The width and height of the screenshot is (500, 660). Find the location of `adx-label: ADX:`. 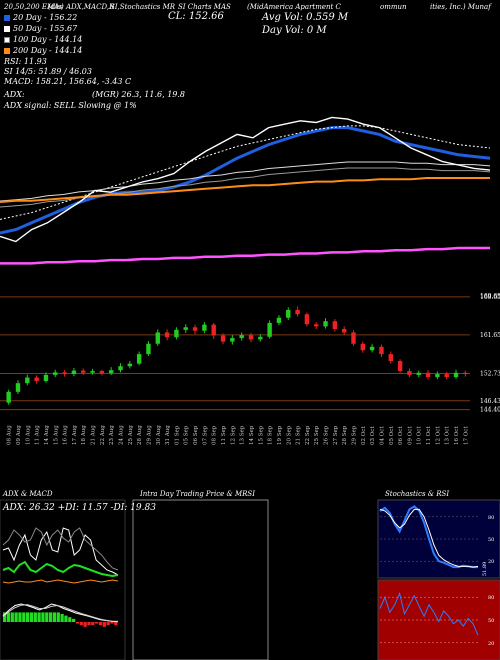

adx-label: ADX: is located at coordinates (14, 94).